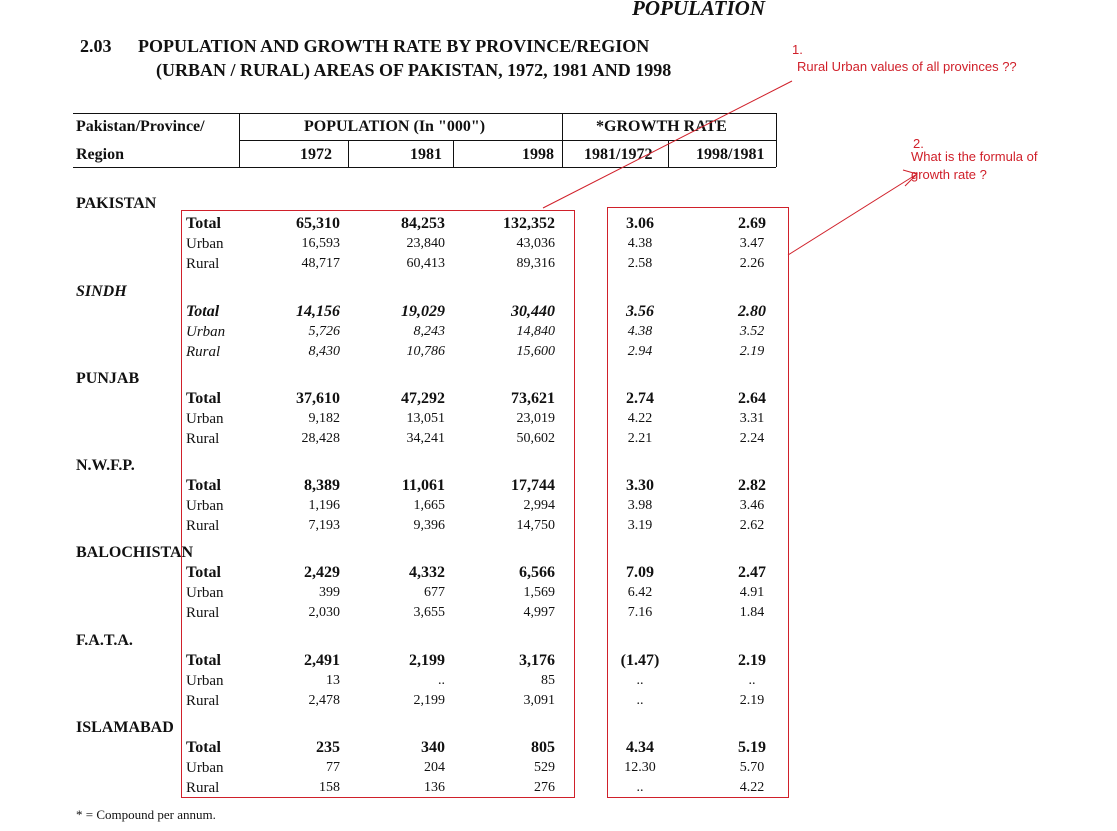  Describe the element at coordinates (324, 418) in the screenshot. I see `population-cell: 9,182` at that location.